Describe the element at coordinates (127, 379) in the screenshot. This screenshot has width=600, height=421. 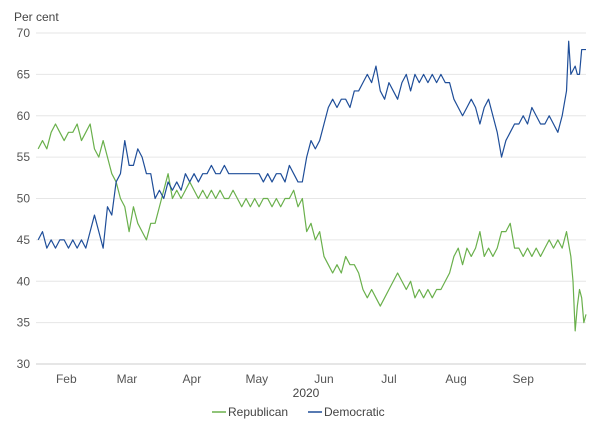
I see `x-tick-label: Mar` at that location.